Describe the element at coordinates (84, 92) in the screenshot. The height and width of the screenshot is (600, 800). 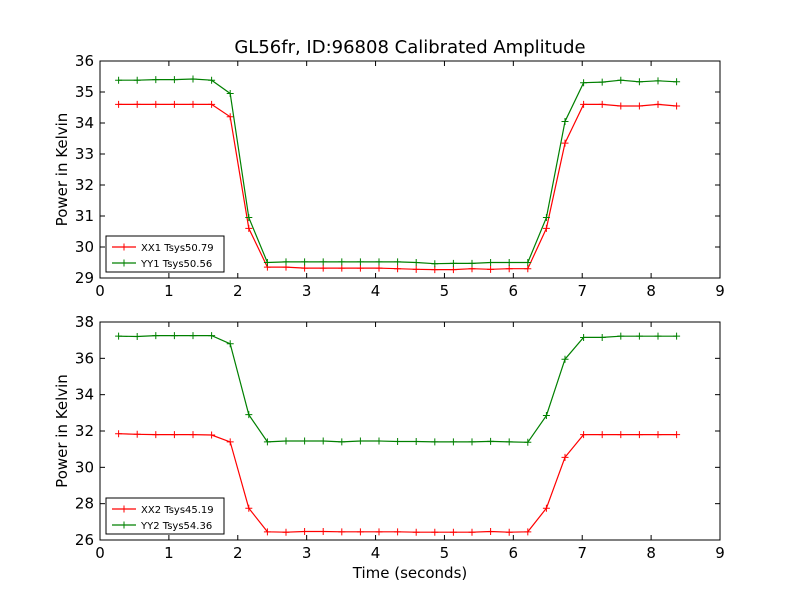
I see `y-tick-label: 35` at that location.